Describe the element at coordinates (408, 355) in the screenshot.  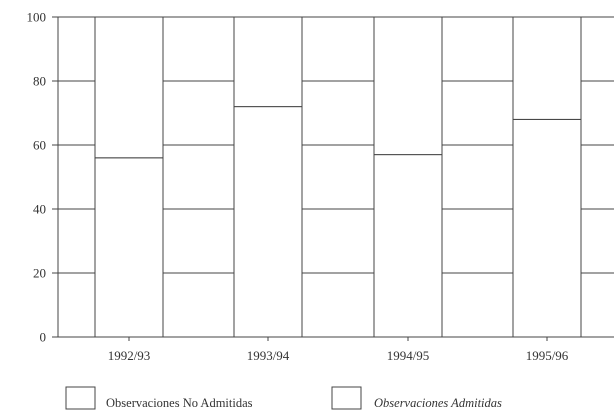
I see `x-tick-label: 1994/95` at that location.